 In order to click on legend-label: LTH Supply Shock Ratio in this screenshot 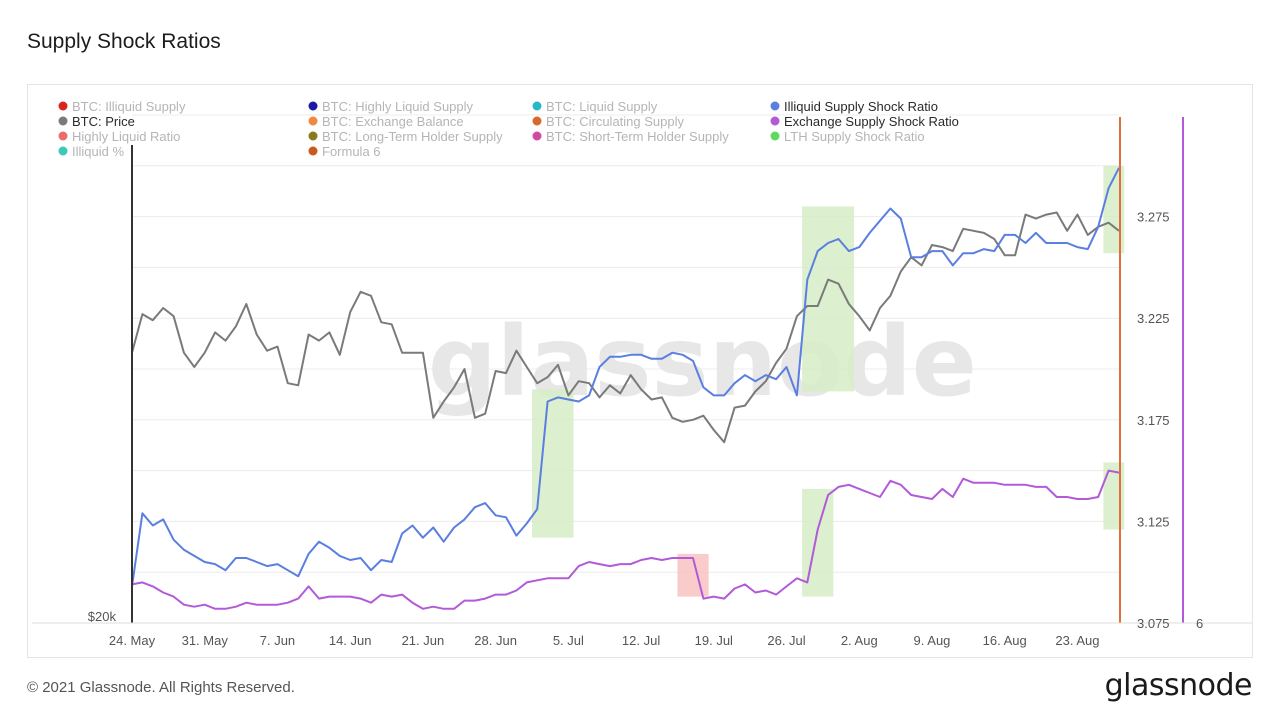, I will do `click(854, 136)`.